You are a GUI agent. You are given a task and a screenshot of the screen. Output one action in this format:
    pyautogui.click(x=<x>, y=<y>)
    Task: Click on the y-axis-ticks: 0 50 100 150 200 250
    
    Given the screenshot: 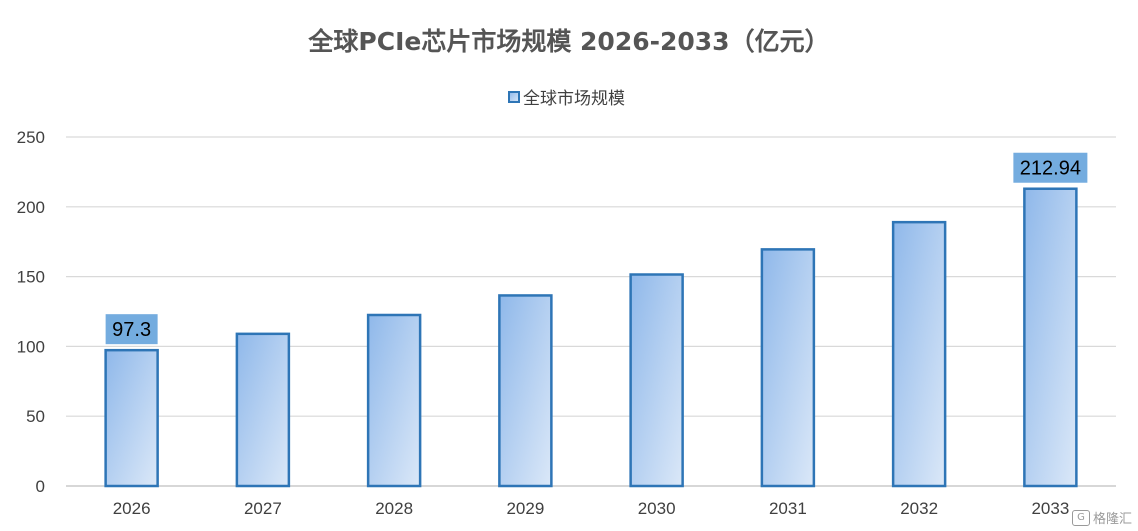 What is the action you would take?
    pyautogui.click(x=31, y=312)
    